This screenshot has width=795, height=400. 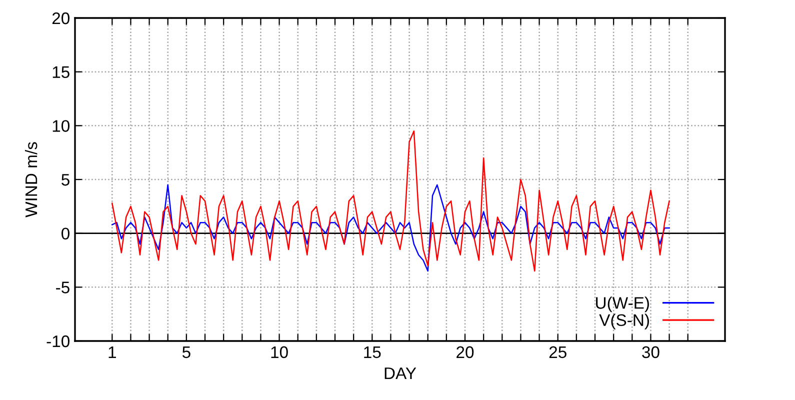 I want to click on y-tick-label: 20, so click(x=61, y=18).